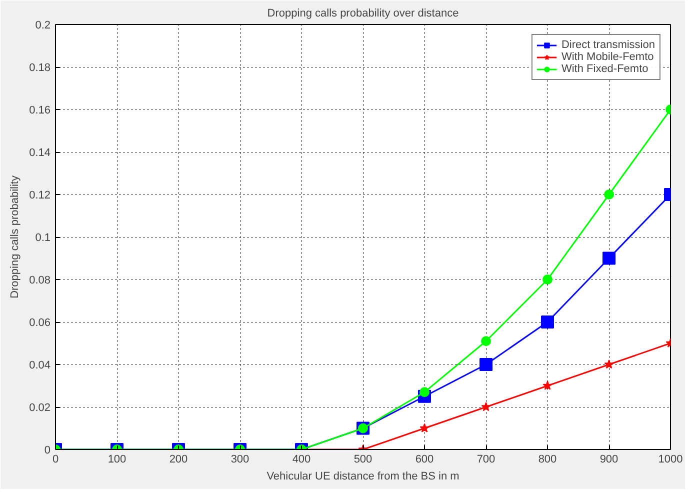 Image resolution: width=689 pixels, height=493 pixels. I want to click on legend-label: With Mobile-Femto, so click(607, 57).